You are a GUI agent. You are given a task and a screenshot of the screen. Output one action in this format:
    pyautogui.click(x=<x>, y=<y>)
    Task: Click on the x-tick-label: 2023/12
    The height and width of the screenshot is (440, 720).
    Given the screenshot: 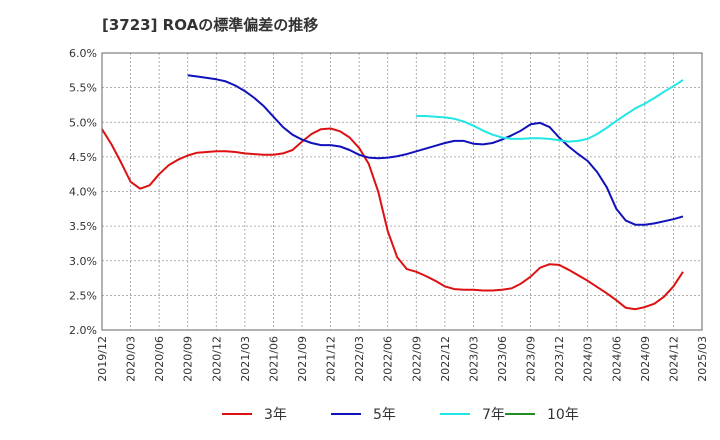 What is the action you would take?
    pyautogui.click(x=559, y=359)
    